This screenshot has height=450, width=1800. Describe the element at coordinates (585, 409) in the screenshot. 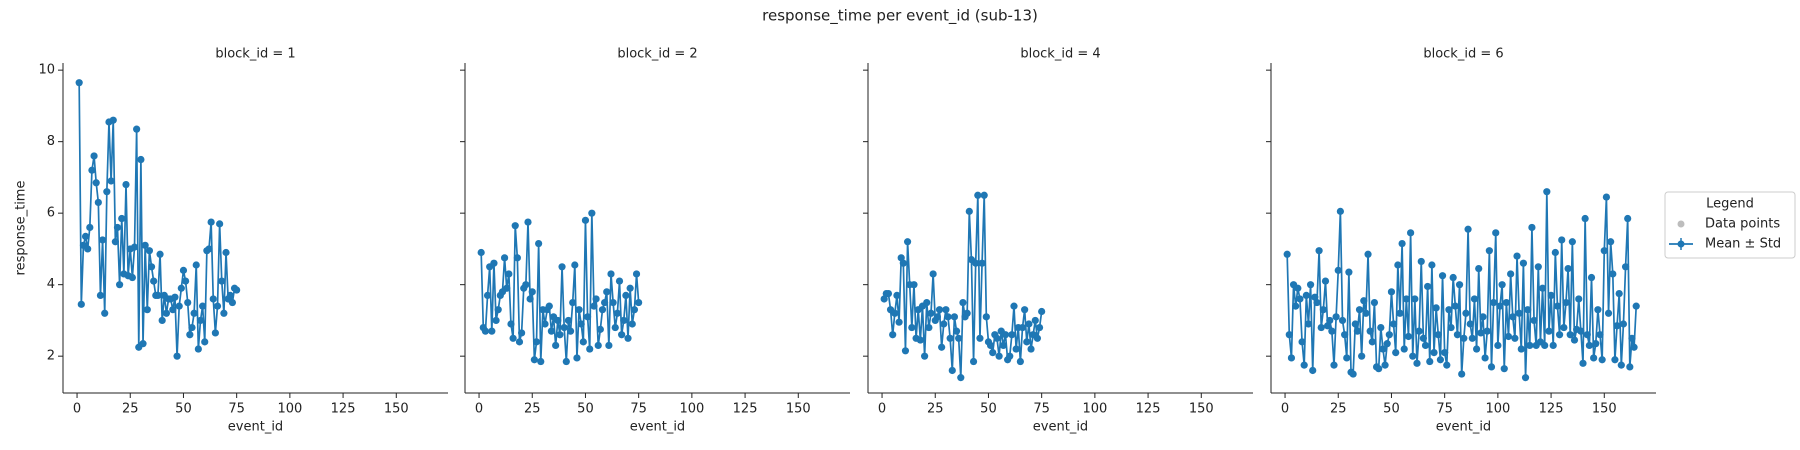

I see `x-tick-label: 50` at that location.